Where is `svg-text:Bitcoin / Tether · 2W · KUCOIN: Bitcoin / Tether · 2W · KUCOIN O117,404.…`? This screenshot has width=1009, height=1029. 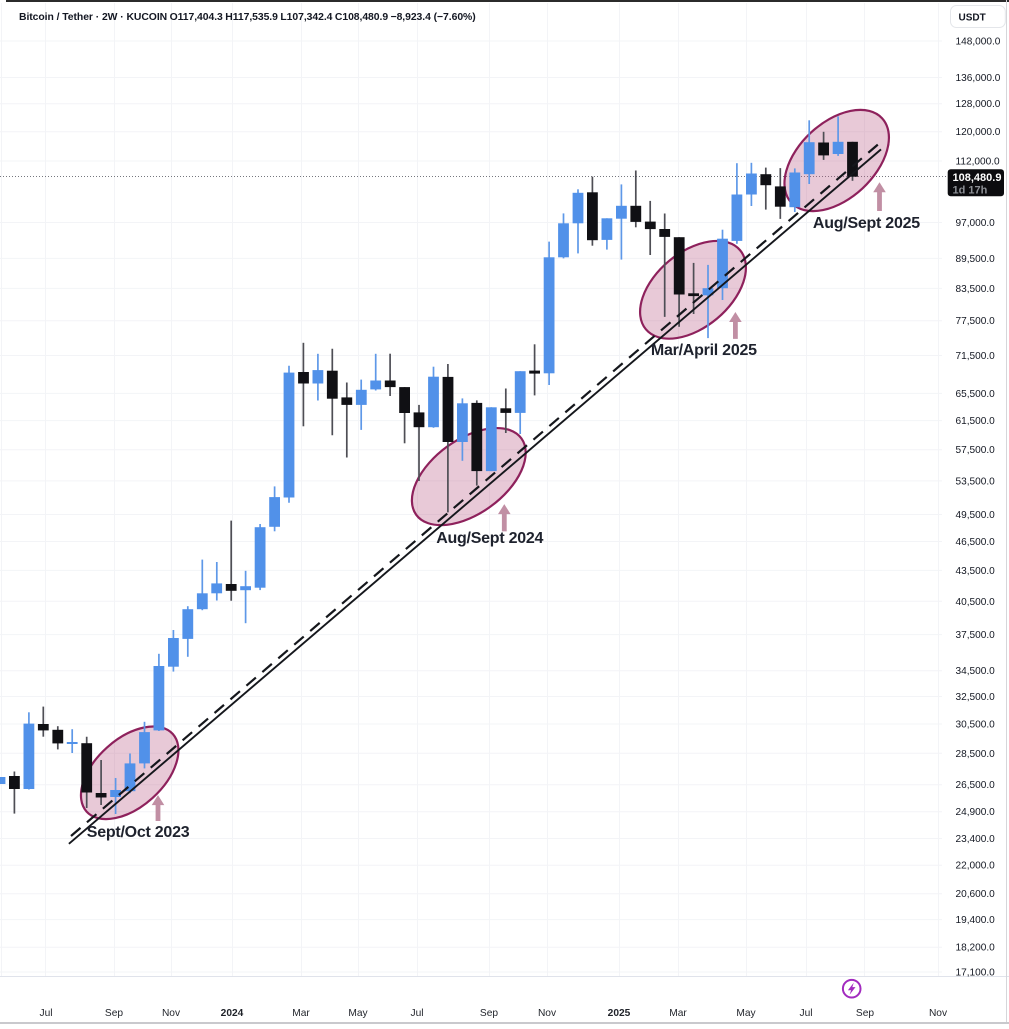 svg-text:Bitcoin / Tether · 2W · KUCOIN: Bitcoin / Tether · 2W · KUCOIN O117,404.… is located at coordinates (247, 17).